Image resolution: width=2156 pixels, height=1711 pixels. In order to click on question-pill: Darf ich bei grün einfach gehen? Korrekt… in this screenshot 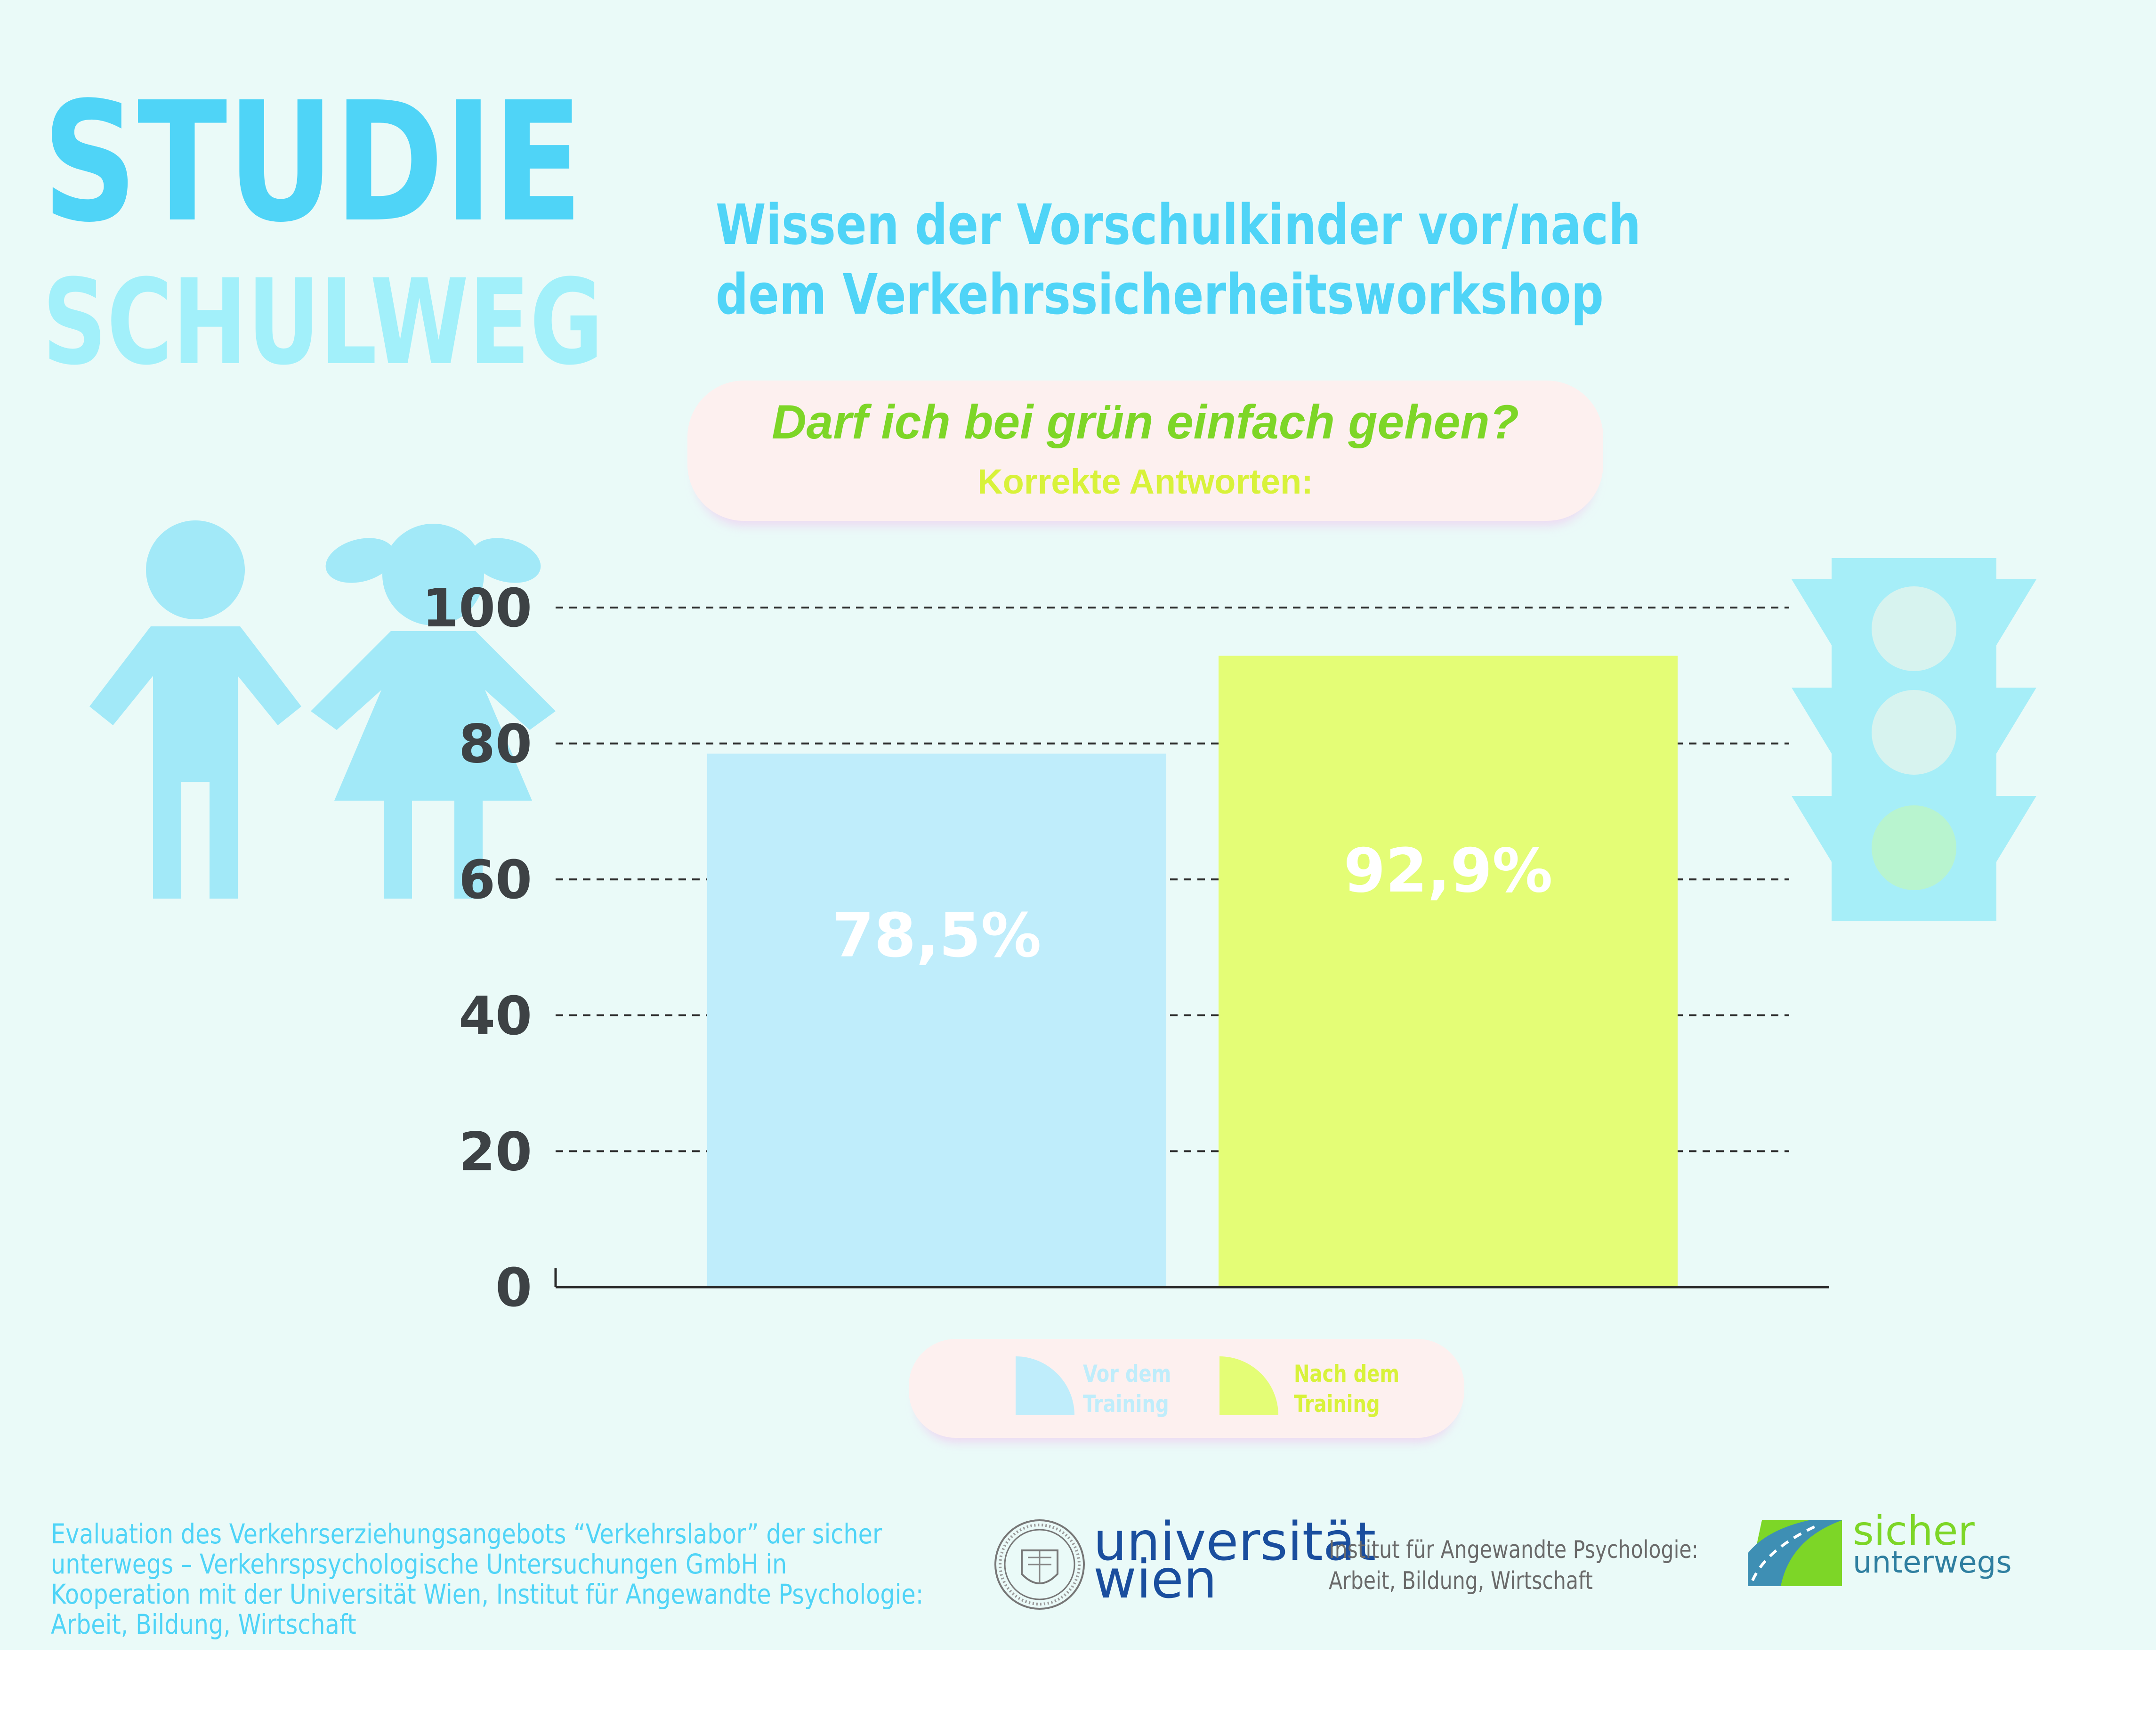, I will do `click(1145, 451)`.